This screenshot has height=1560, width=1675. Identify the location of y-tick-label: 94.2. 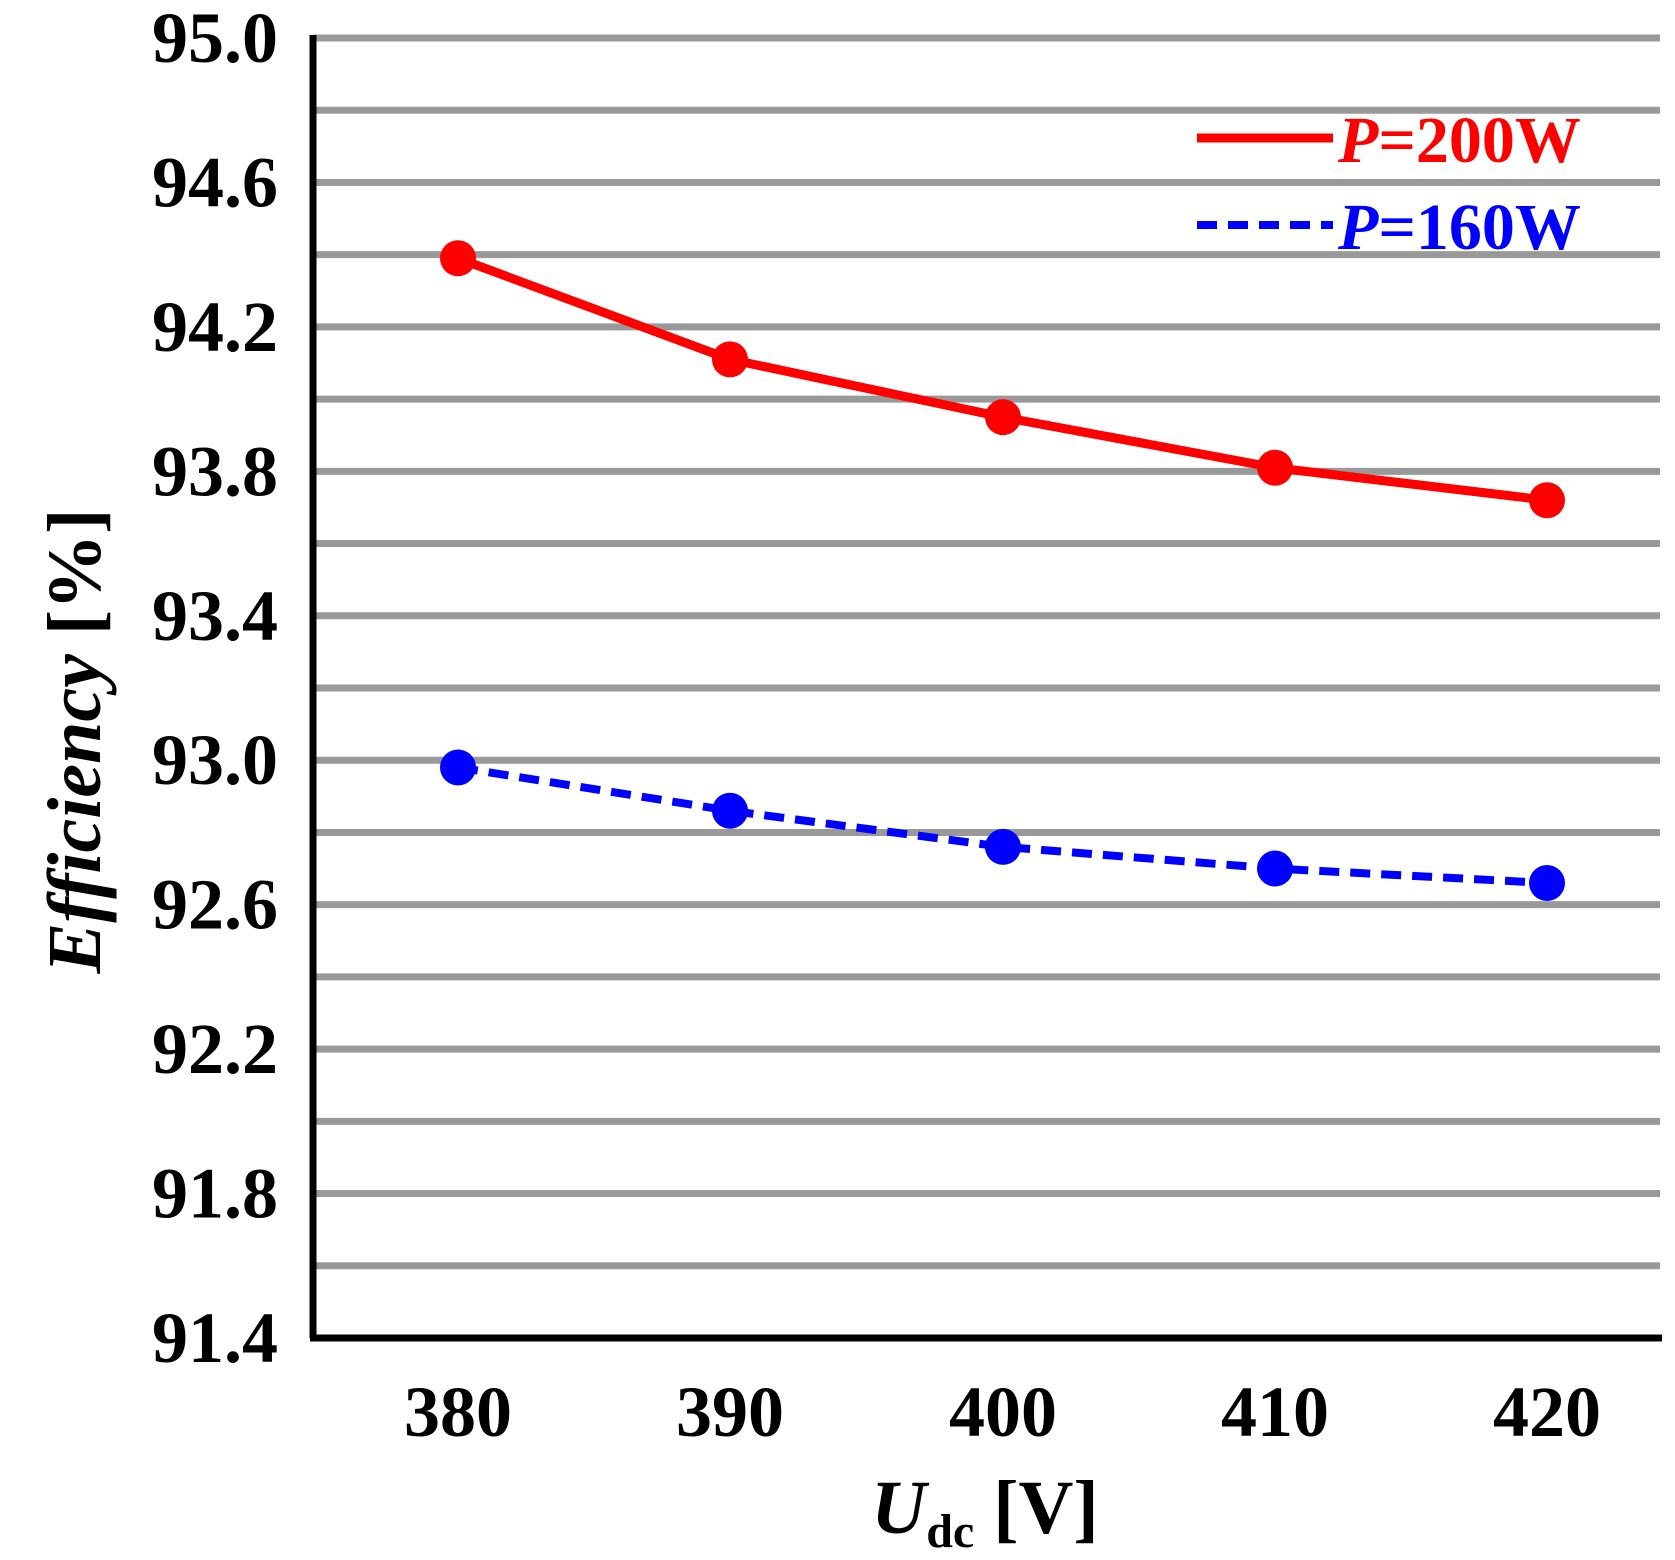
(215, 327).